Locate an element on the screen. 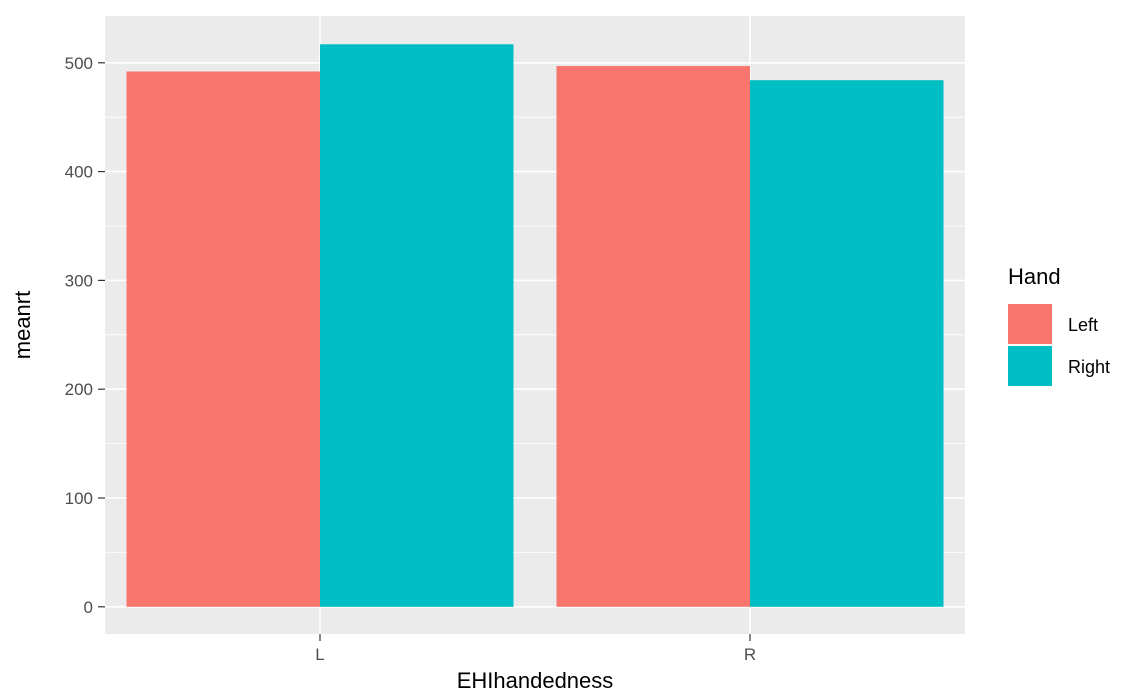 The image size is (1128, 696). legend-key-left is located at coordinates (1030, 324).